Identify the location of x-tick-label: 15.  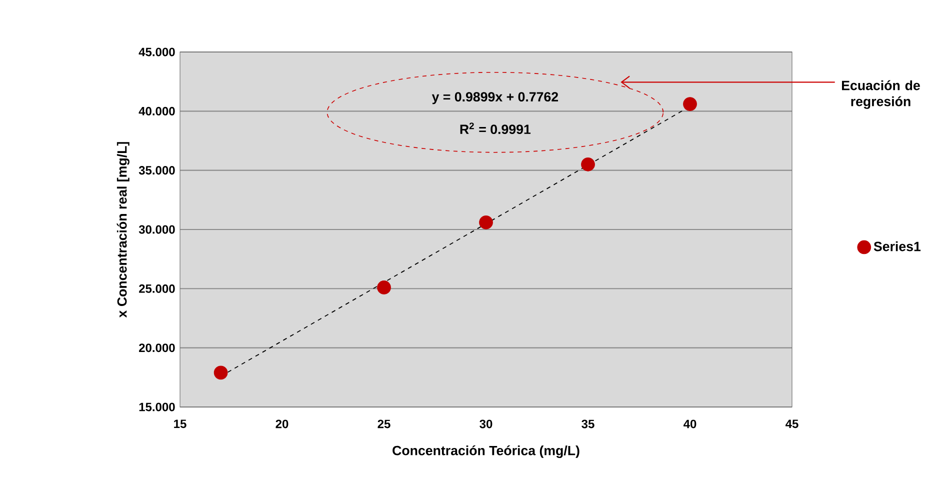
(180, 424).